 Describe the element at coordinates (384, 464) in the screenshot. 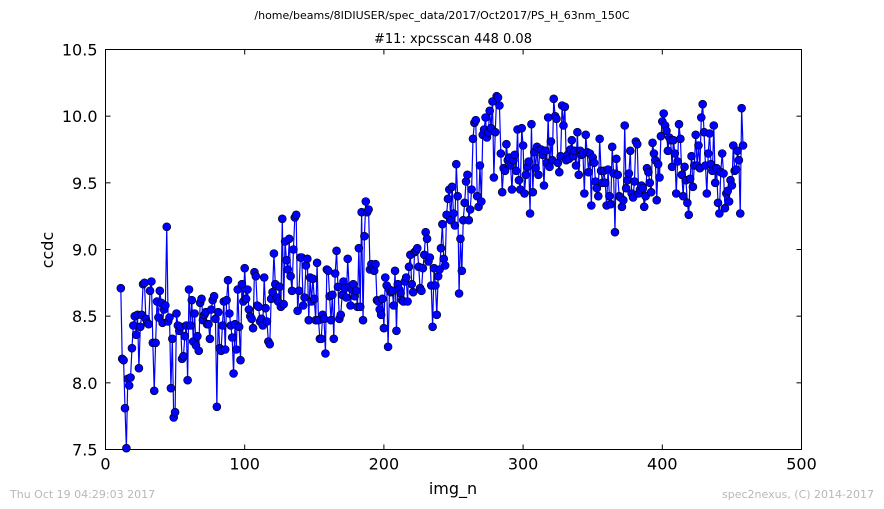

I see `x-tick-label: 200` at that location.